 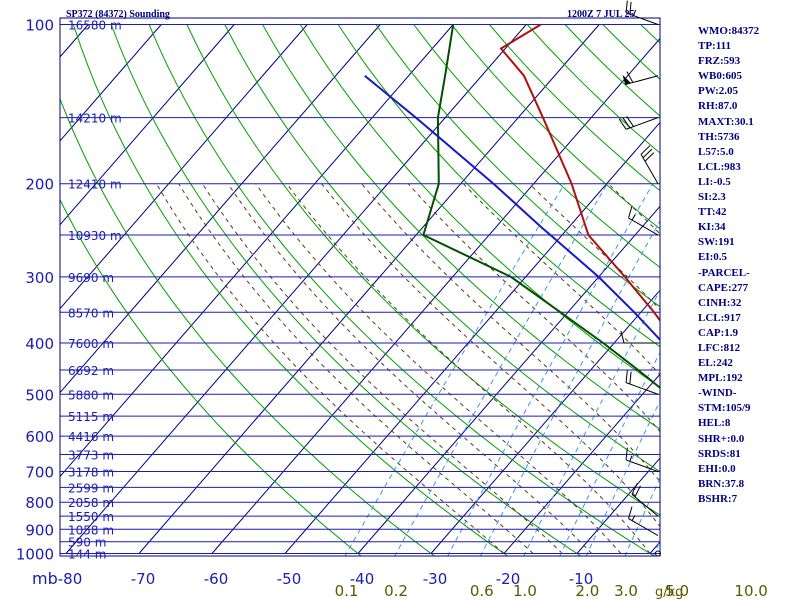 I want to click on index-item: -WIND-, so click(x=717, y=393).